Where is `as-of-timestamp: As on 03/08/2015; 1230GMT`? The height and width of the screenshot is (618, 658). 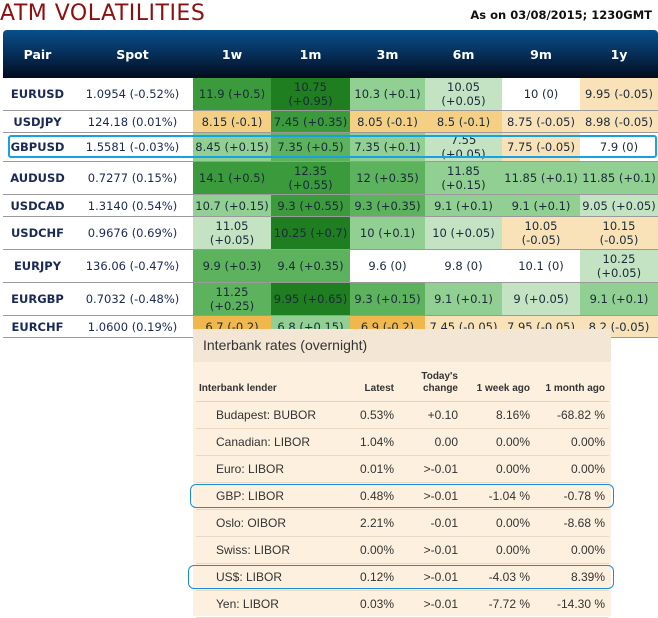 as-of-timestamp: As on 03/08/2015; 1230GMT is located at coordinates (561, 15).